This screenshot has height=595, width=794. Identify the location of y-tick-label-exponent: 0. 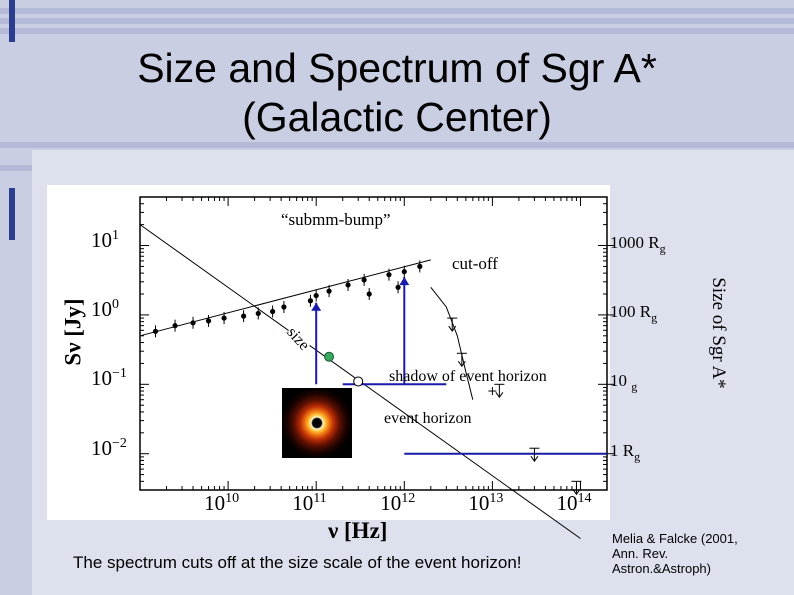
(115, 304).